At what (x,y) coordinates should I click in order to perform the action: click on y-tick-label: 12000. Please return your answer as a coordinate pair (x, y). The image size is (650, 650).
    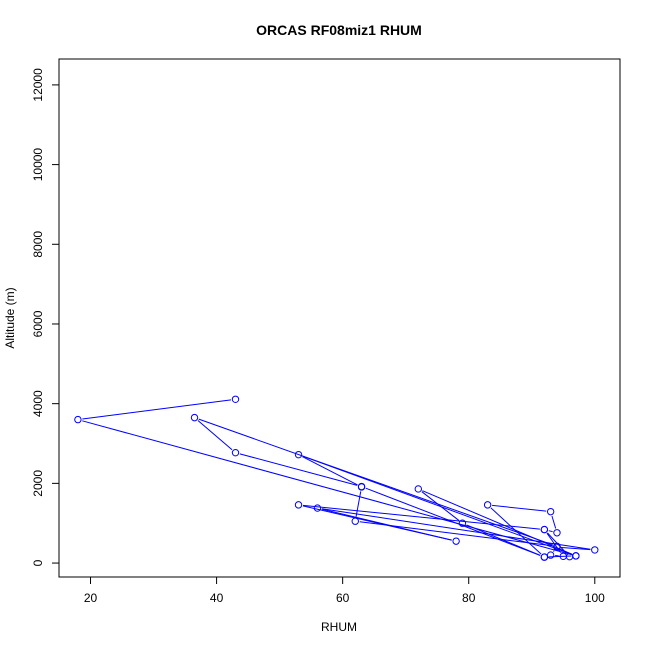
    Looking at the image, I should click on (38, 85).